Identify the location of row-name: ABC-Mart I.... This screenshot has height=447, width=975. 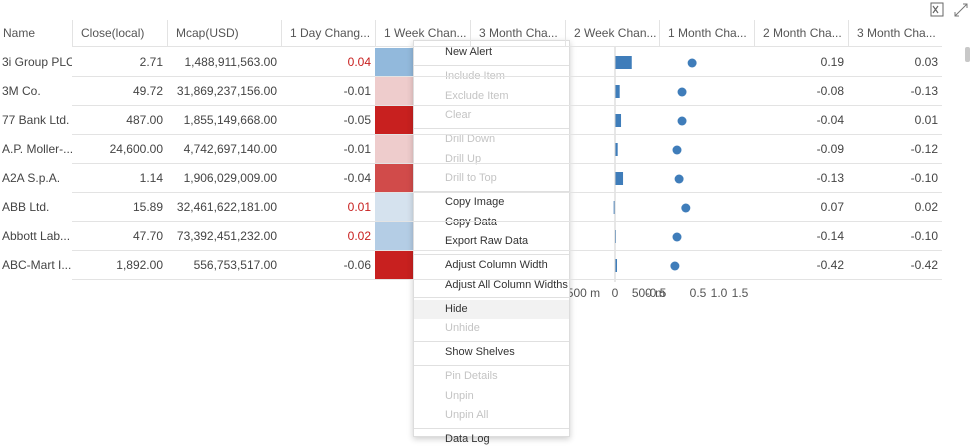
(37, 265).